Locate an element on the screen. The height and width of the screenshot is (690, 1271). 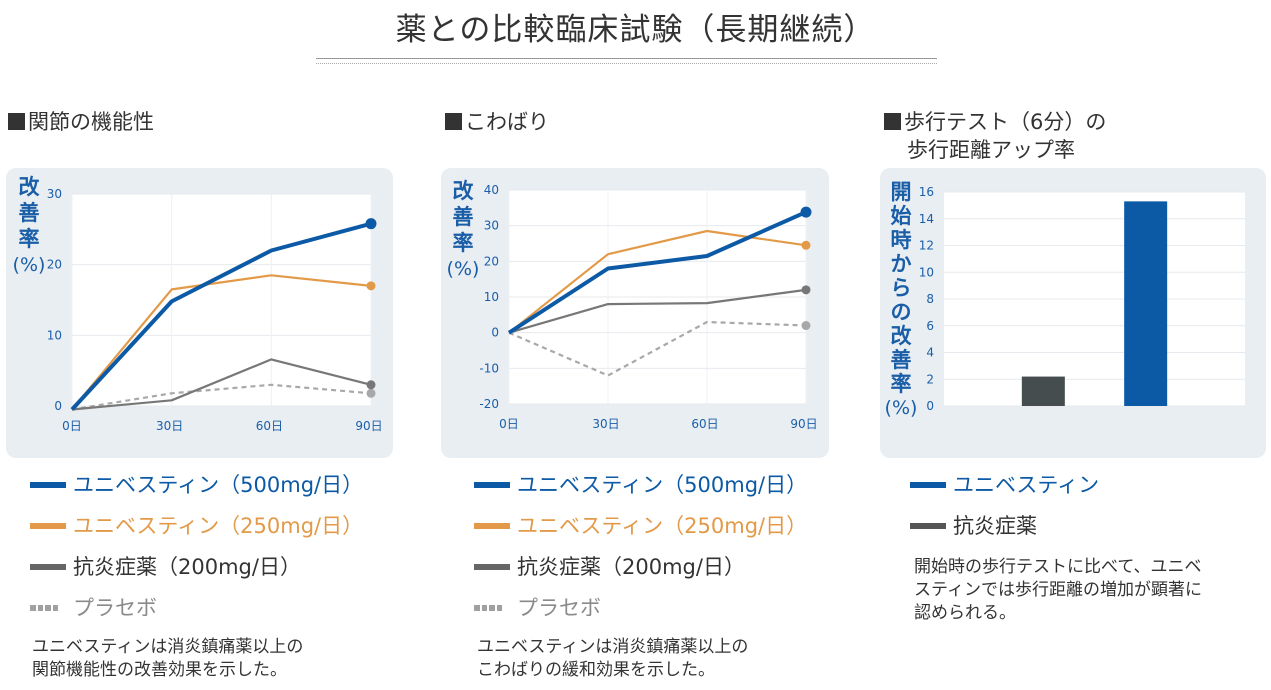
line-chart-2: -20 -10 0 10 20 30 40 0日 30日 60日 90日 is located at coordinates (648, 307).